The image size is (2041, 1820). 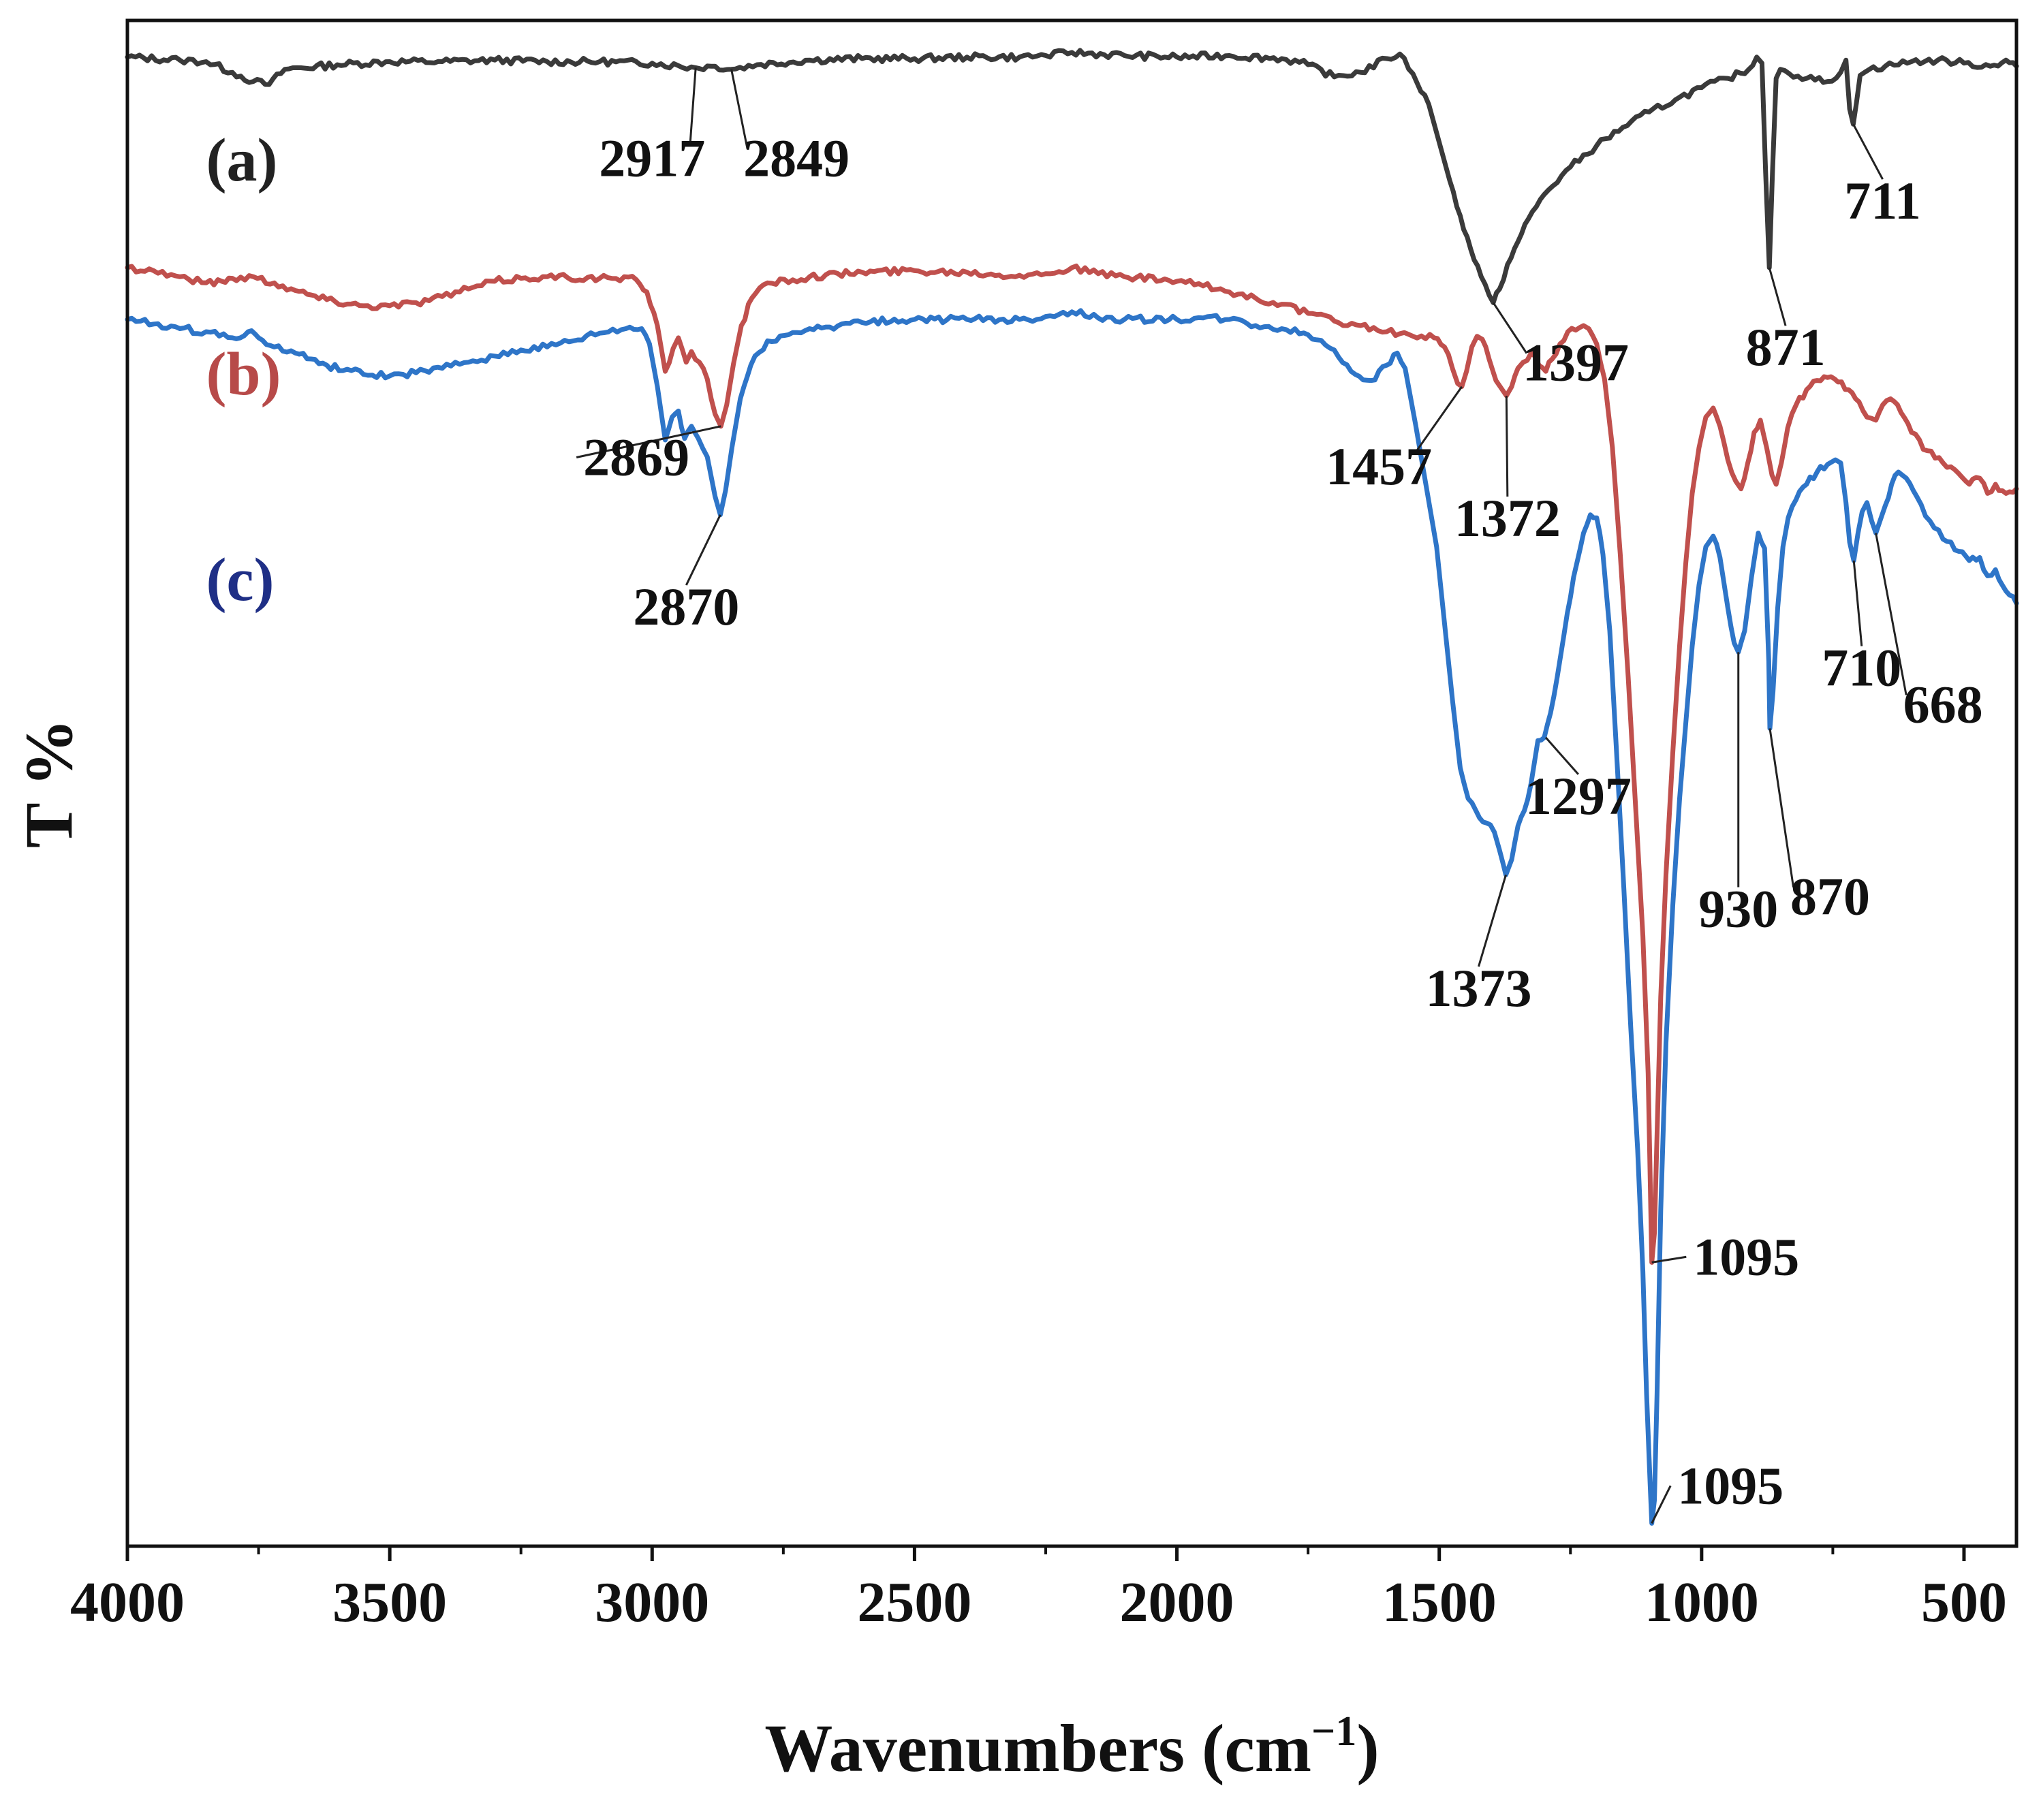 What do you see at coordinates (914, 1602) in the screenshot?
I see `x-tick-label: 2500` at bounding box center [914, 1602].